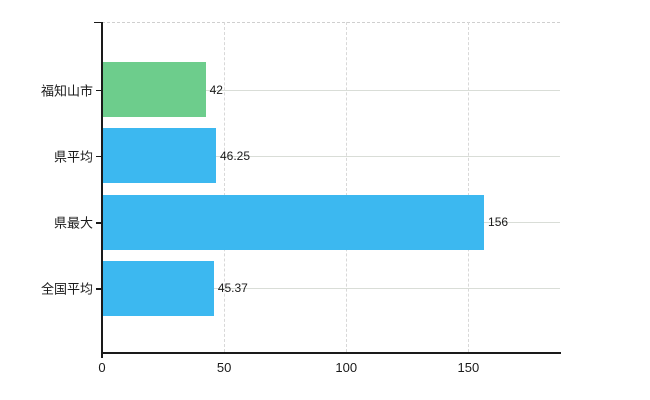  What do you see at coordinates (73, 223) in the screenshot?
I see `category-label: 県最大` at bounding box center [73, 223].